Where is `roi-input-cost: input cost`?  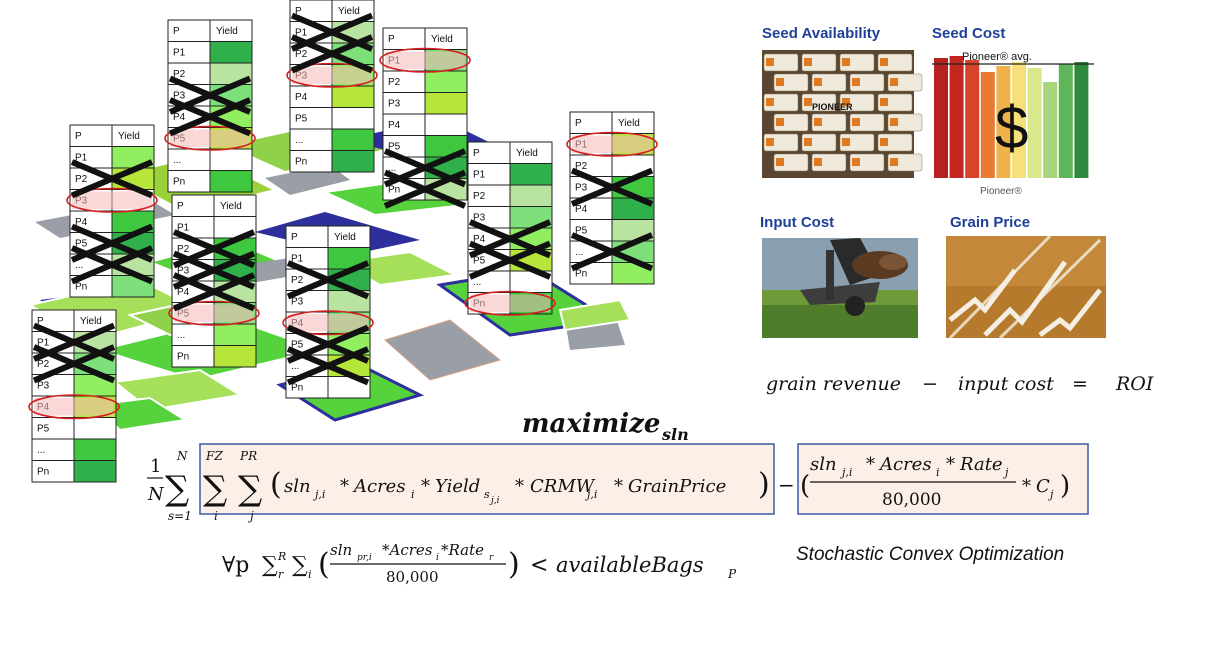
roi-input-cost: input cost is located at coordinates (1006, 384).